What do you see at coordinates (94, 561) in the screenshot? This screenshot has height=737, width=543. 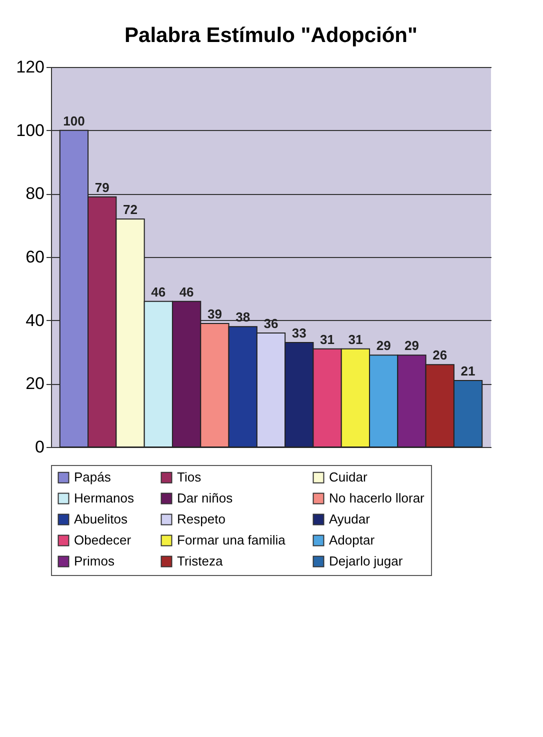 I see `legend-label: Primos` at bounding box center [94, 561].